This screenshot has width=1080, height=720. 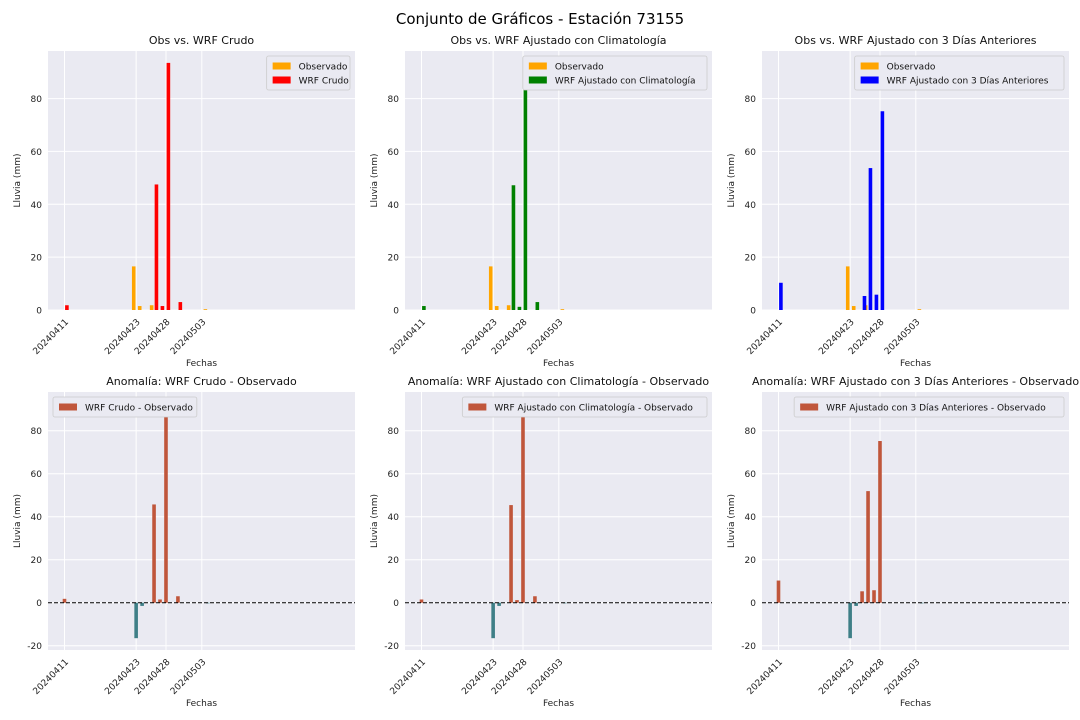 I want to click on y-tick-label: -20, so click(x=34, y=647).